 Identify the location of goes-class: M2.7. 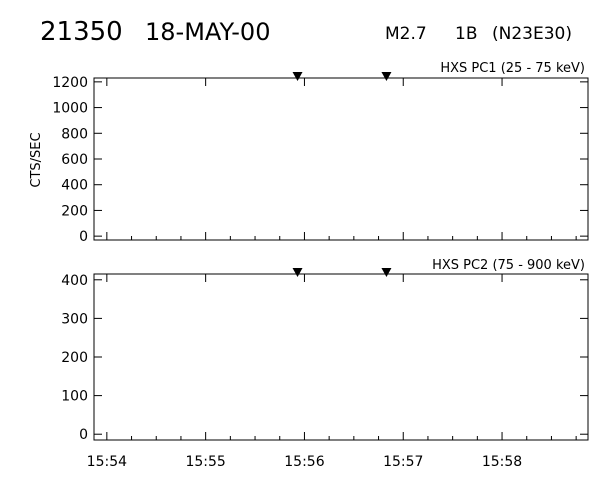
(406, 34).